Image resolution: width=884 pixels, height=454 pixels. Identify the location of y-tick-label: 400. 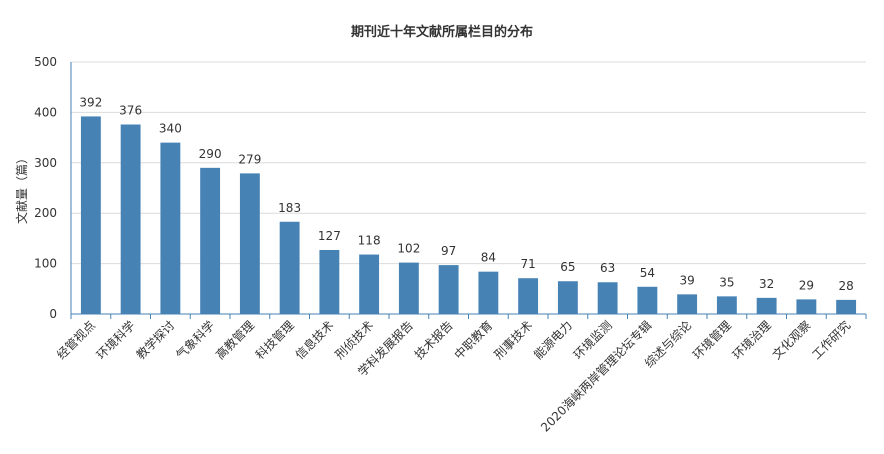
(45, 112).